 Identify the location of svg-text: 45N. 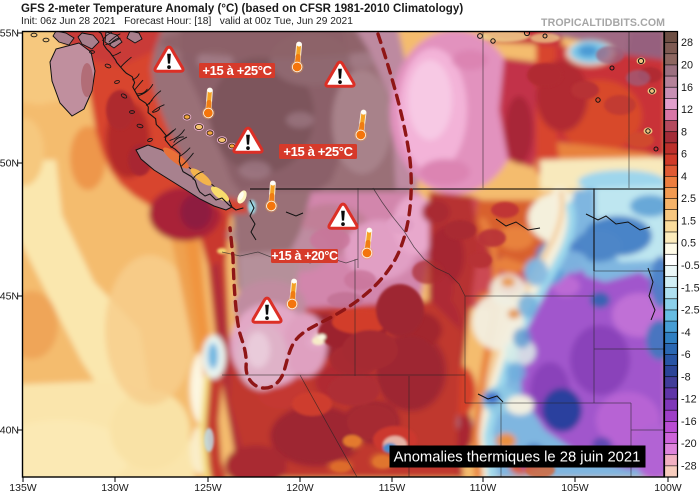
(9, 297).